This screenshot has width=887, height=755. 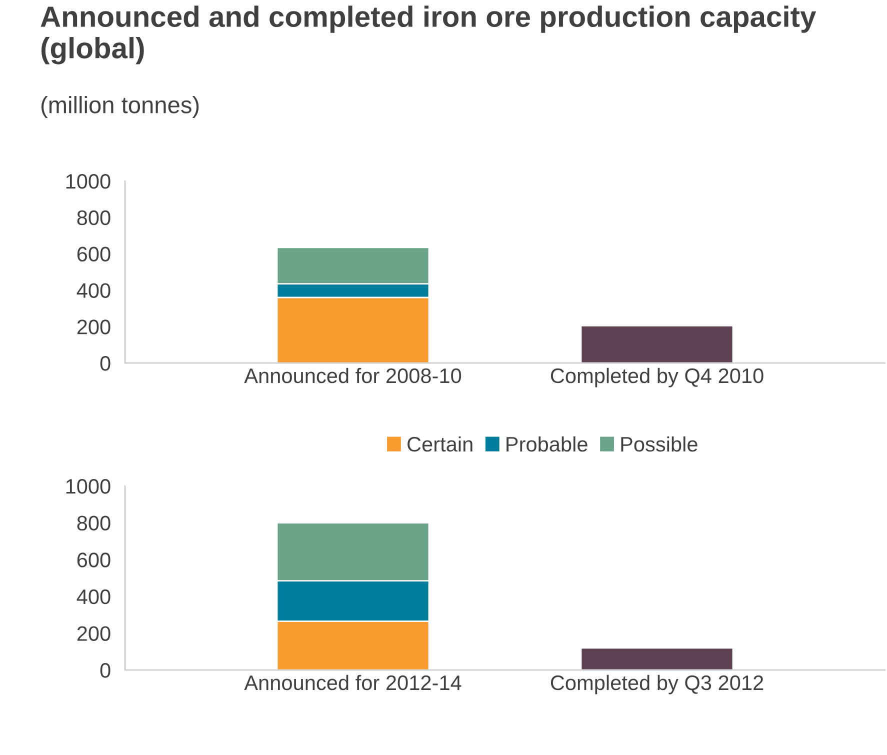 I want to click on chart-title: Announced and completed iron ore production capacity (global), so click(x=428, y=35).